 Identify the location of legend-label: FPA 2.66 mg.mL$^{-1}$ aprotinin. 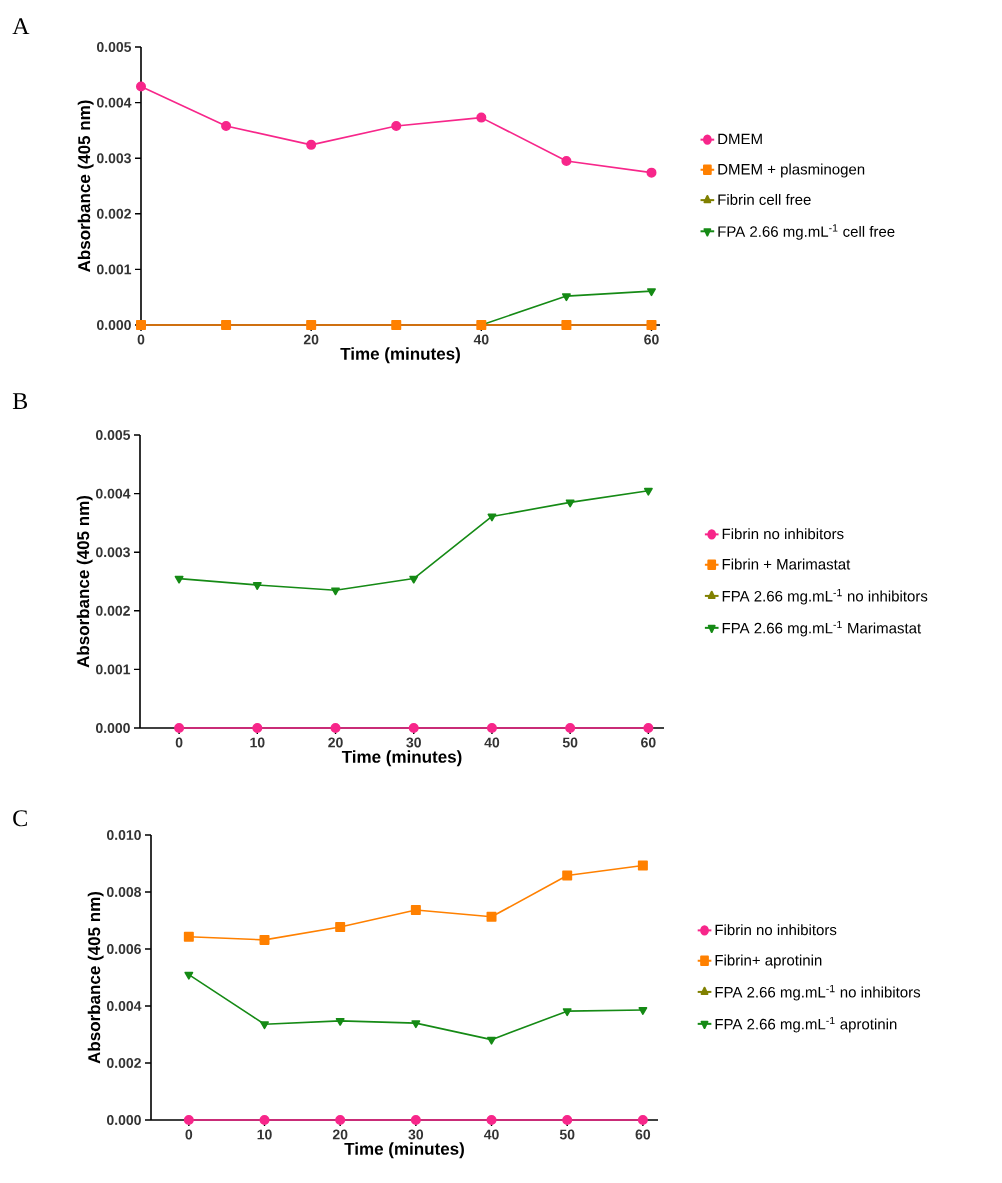
(806, 1024).